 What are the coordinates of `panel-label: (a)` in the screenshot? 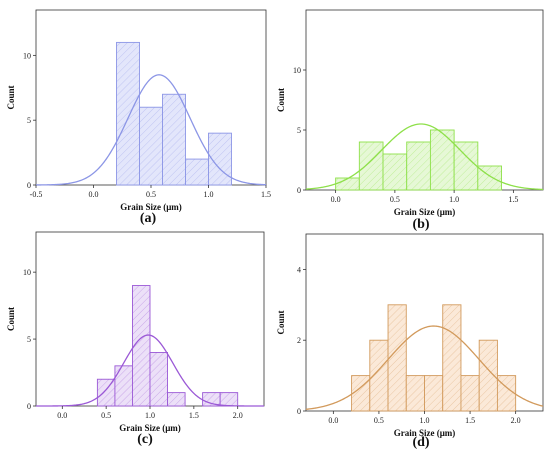 It's located at (148, 218).